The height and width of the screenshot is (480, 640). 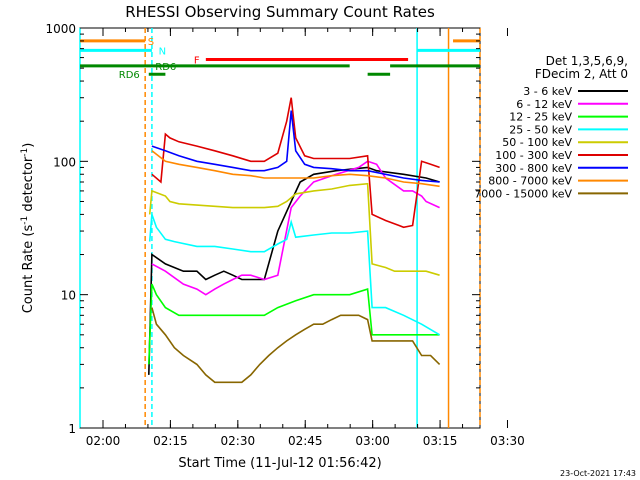 I want to click on x-tick-label-5: 03:15, so click(x=440, y=441).